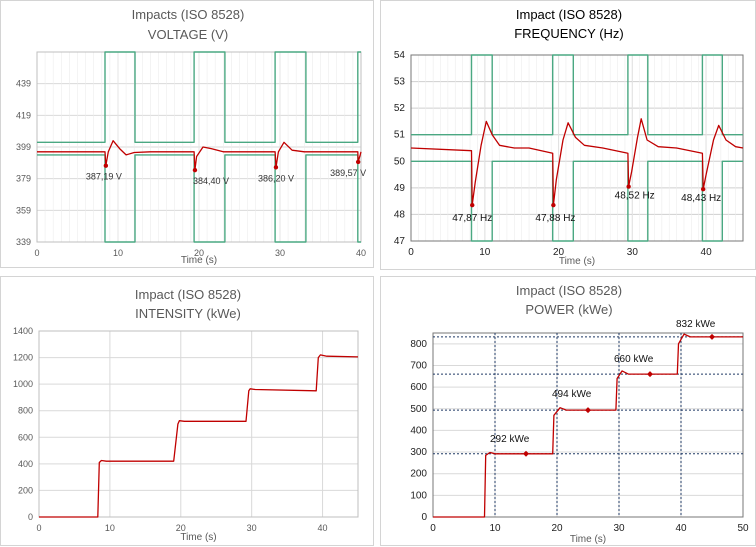 The width and height of the screenshot is (756, 547). I want to click on data-label: 494 kWe, so click(572, 394).